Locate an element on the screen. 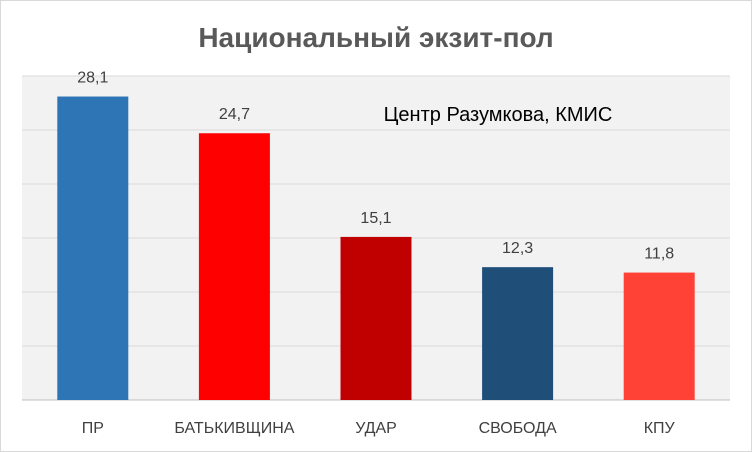  data-label: 28,1 is located at coordinates (92, 78).